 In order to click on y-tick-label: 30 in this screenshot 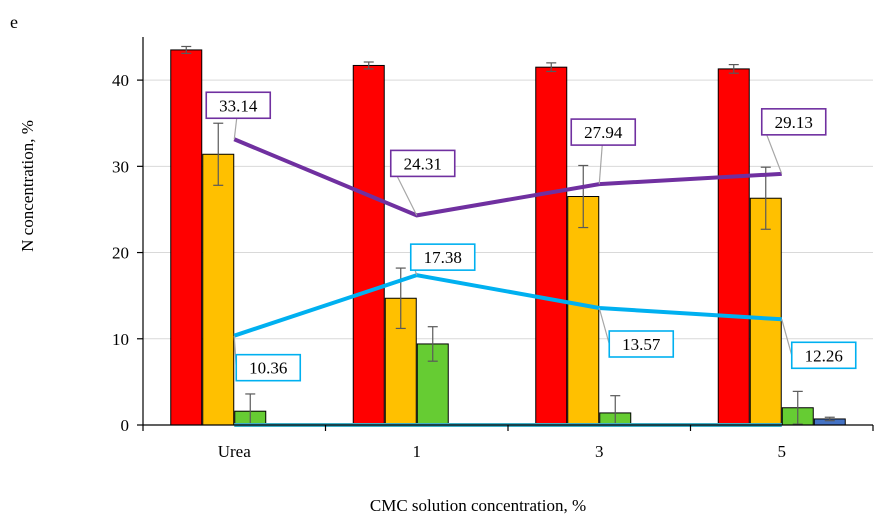, I will do `click(120, 166)`.